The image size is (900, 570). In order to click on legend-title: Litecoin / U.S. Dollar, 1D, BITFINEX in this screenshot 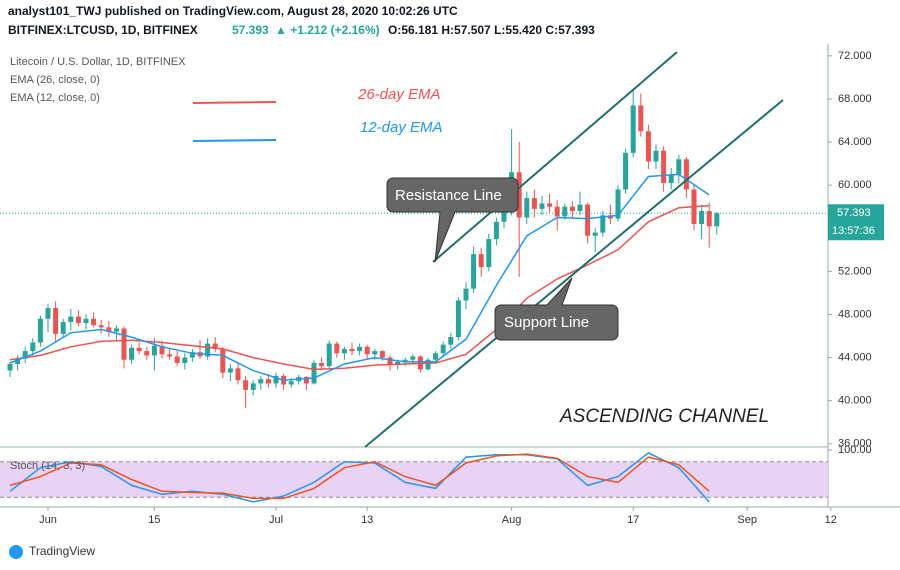, I will do `click(98, 62)`.